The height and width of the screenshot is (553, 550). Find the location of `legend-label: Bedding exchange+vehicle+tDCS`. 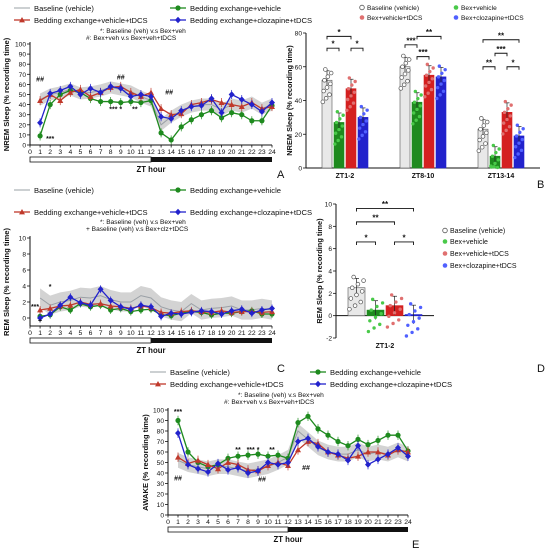

legend-label: Bedding exchange+vehicle+tDCS is located at coordinates (227, 384).